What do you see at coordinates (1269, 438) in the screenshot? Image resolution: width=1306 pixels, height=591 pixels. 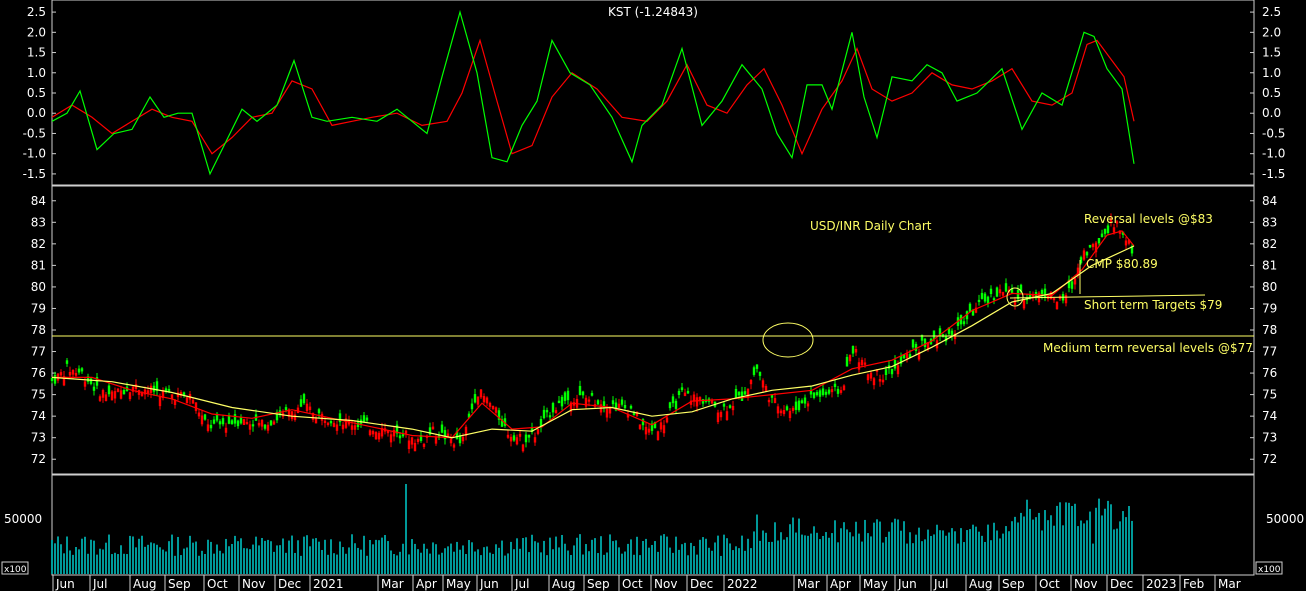 I see `price-right-tick-11: 73` at bounding box center [1269, 438].